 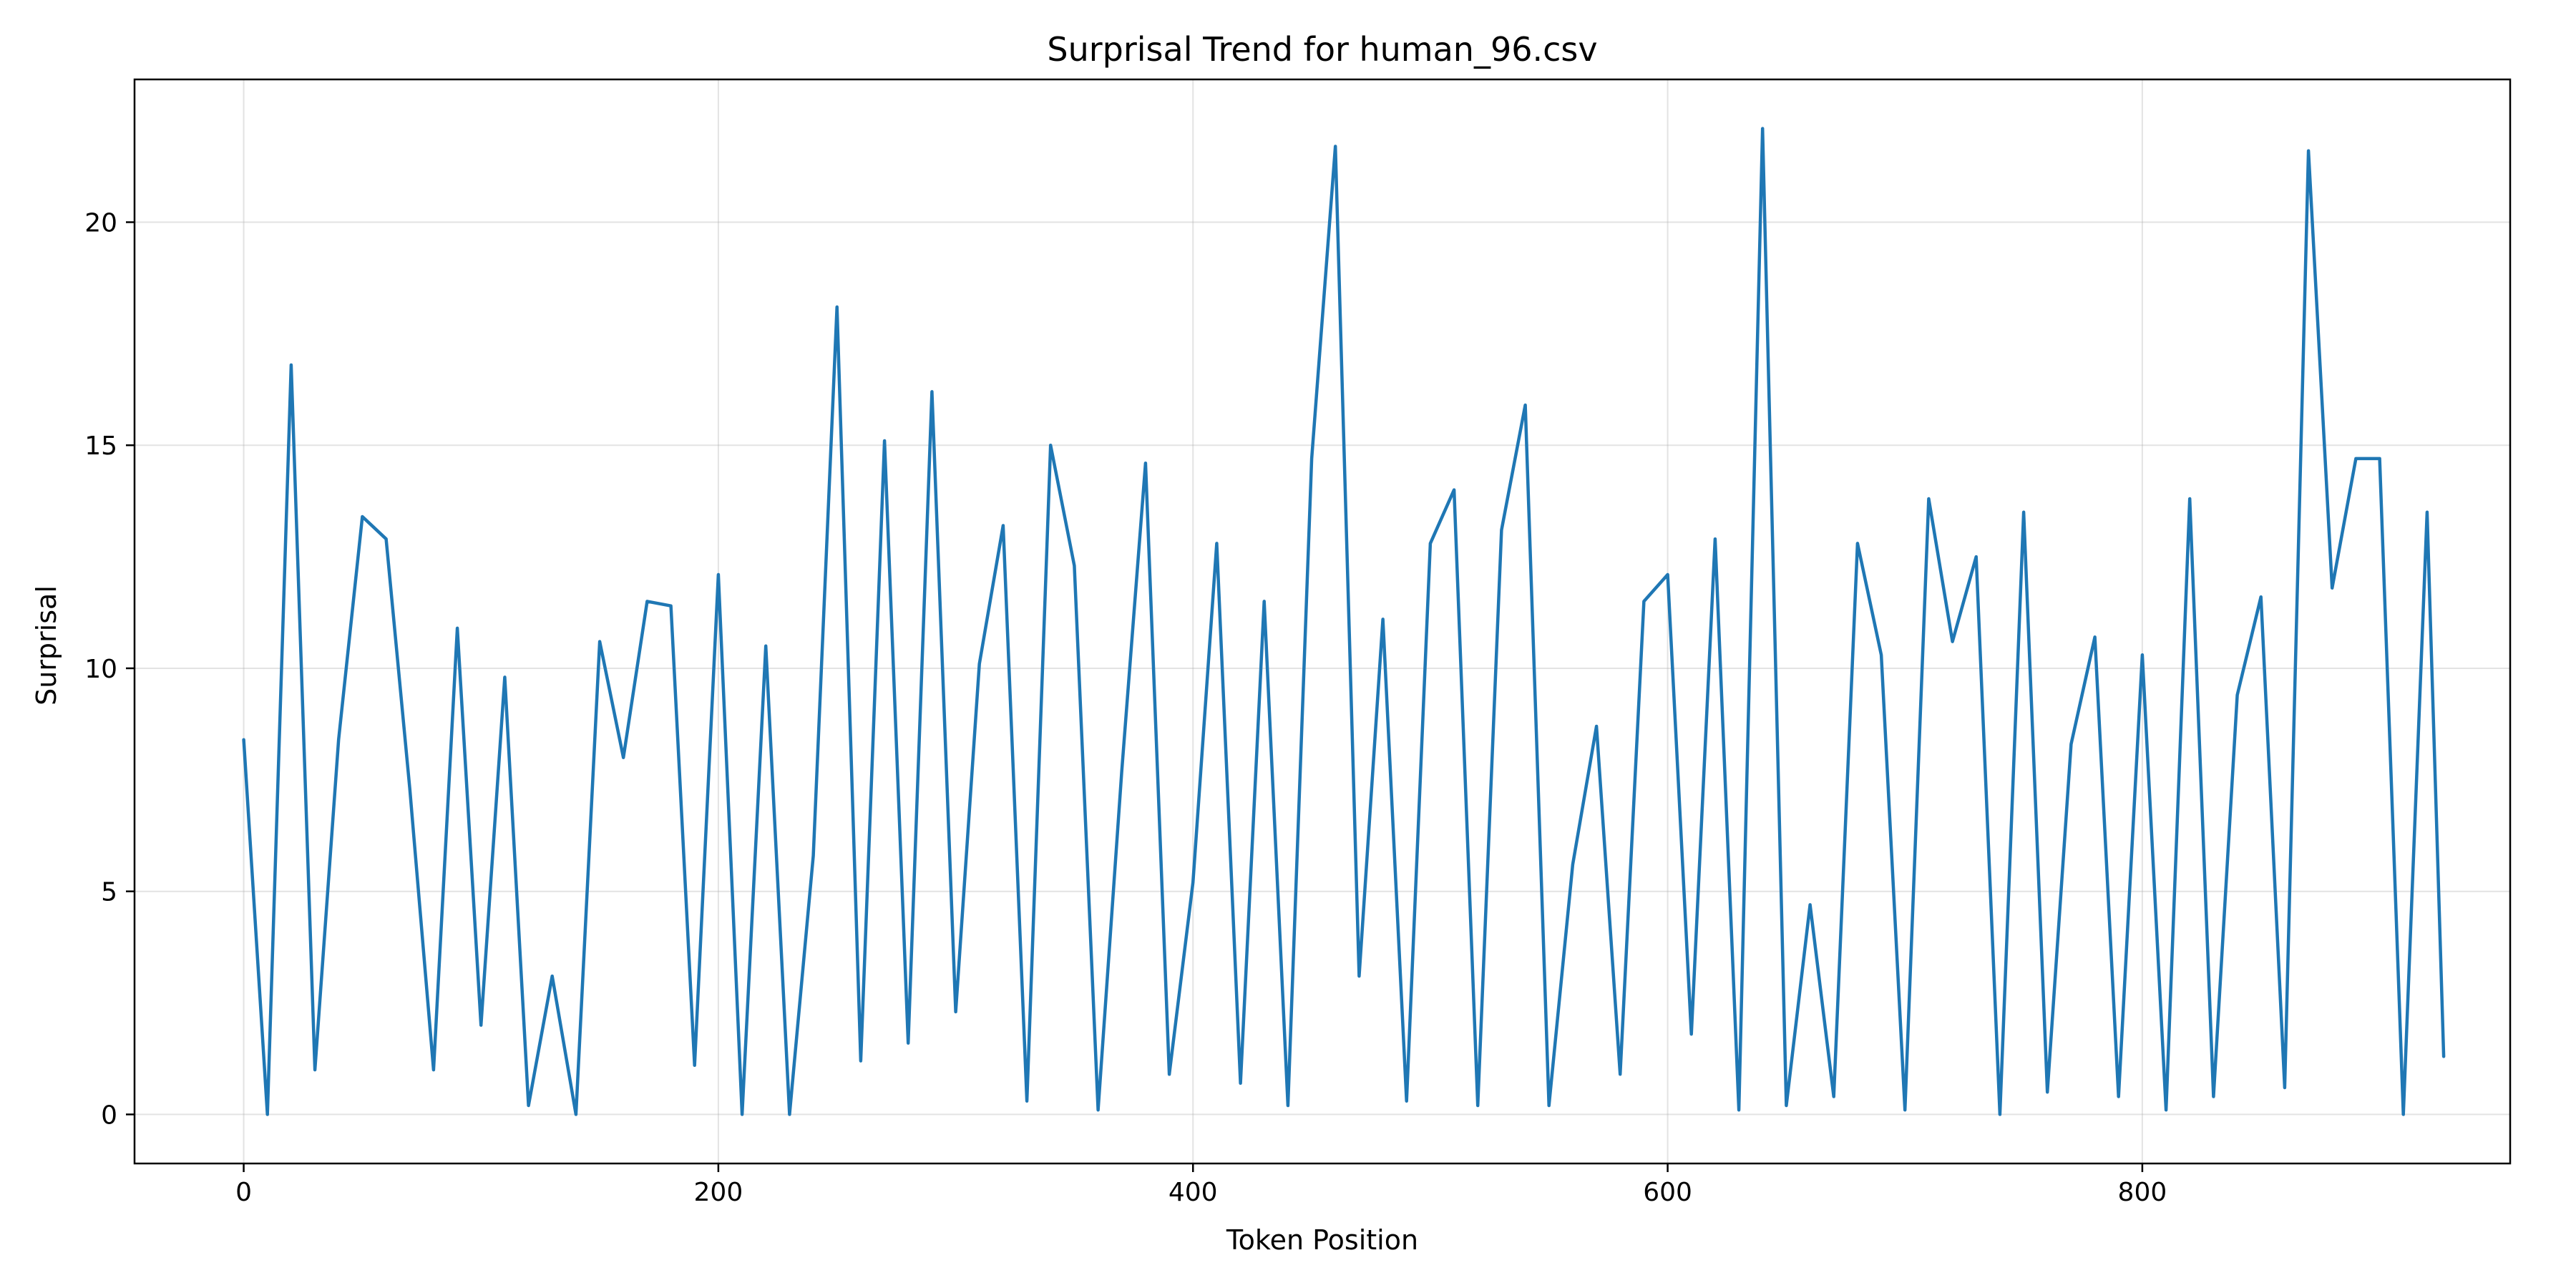 I want to click on chart-title: Surprisal Trend for human_96.csv, so click(x=1322, y=49).